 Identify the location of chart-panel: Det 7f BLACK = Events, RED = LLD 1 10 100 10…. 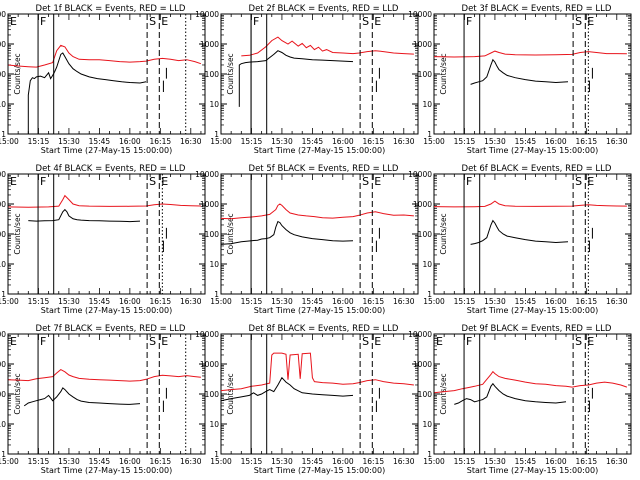
(103, 399).